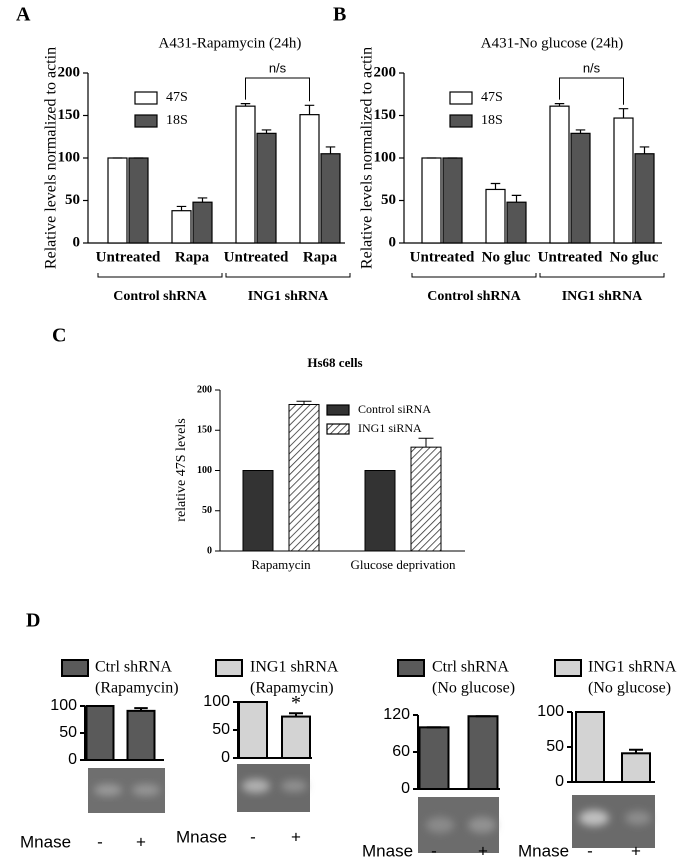 This screenshot has height=865, width=678. I want to click on panel-label: D, so click(33, 621).